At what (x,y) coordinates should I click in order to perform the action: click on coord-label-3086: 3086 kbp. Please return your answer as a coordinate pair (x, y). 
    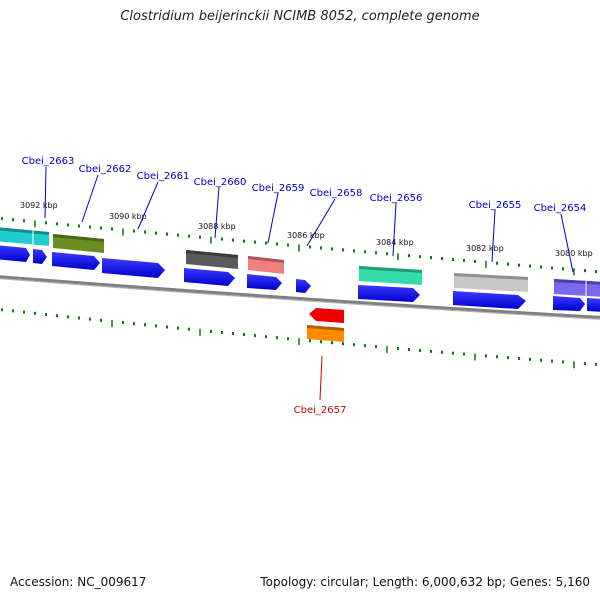
    Looking at the image, I should click on (306, 235).